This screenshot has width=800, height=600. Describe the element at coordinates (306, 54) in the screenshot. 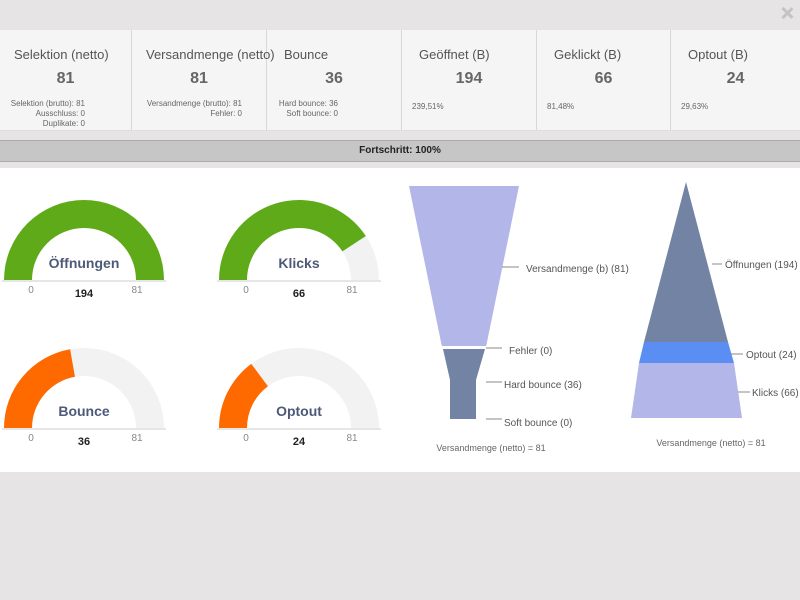

I see `stat-title: Bounce` at that location.